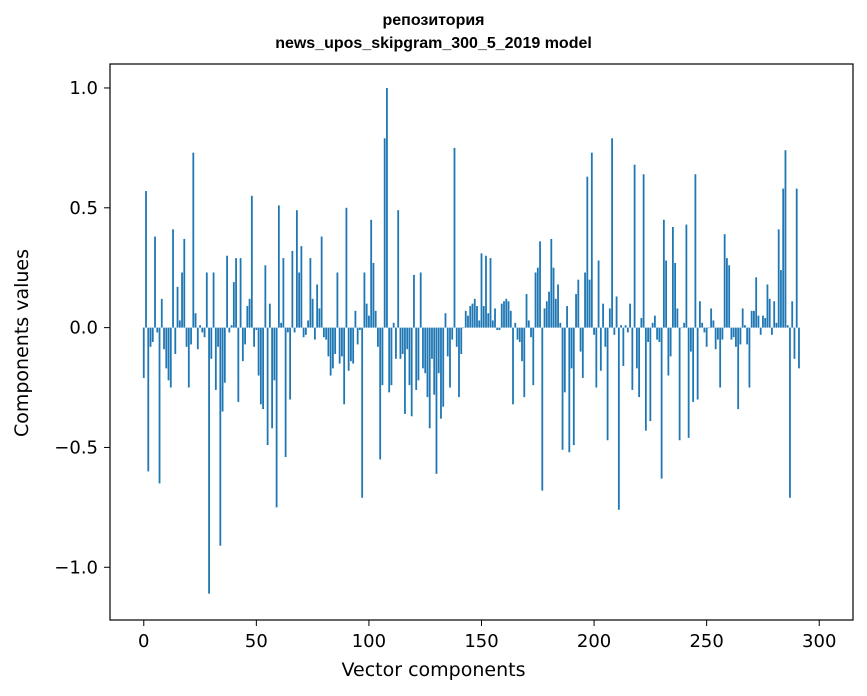  I want to click on y-tick-label: 0.0, so click(83, 328).